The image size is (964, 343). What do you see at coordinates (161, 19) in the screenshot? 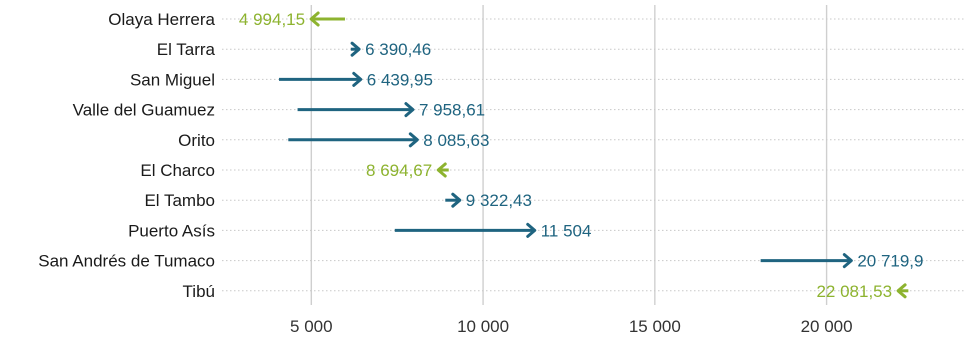
I see `category-label: Olaya Herrera` at bounding box center [161, 19].